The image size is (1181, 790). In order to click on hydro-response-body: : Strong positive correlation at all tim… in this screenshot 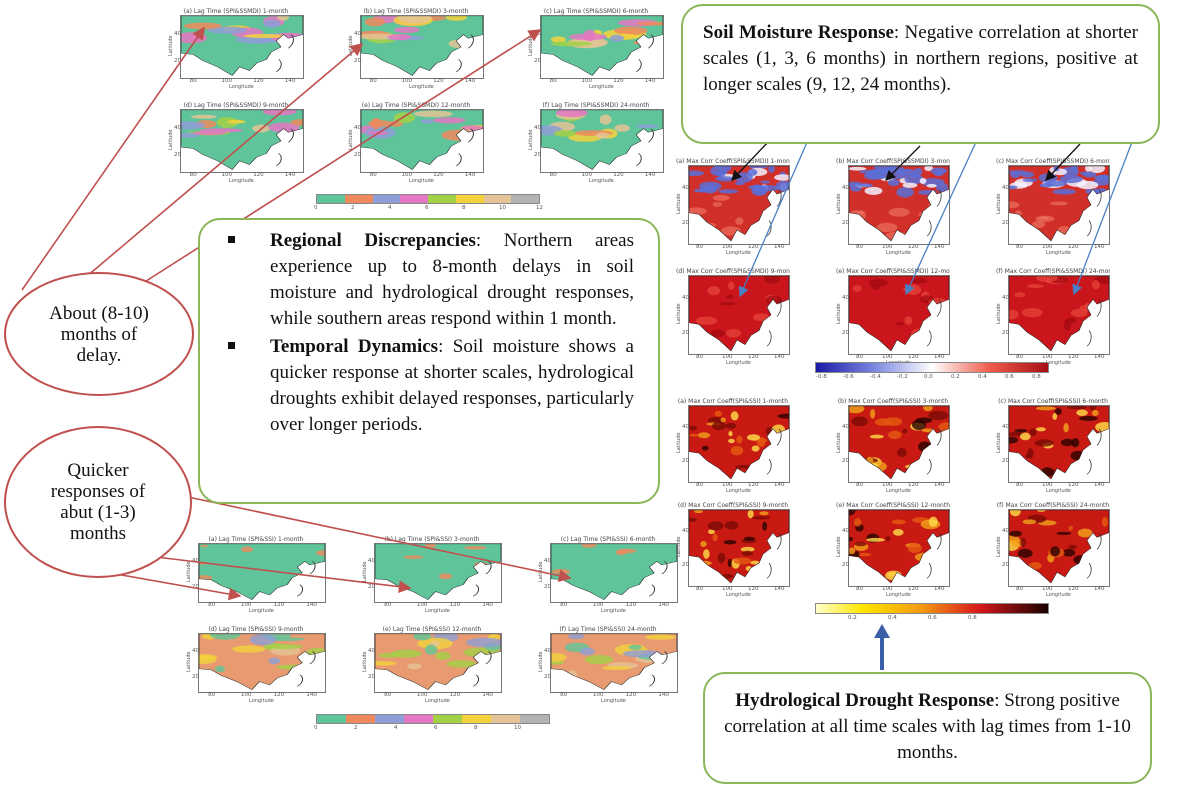, I will do `click(927, 726)`.